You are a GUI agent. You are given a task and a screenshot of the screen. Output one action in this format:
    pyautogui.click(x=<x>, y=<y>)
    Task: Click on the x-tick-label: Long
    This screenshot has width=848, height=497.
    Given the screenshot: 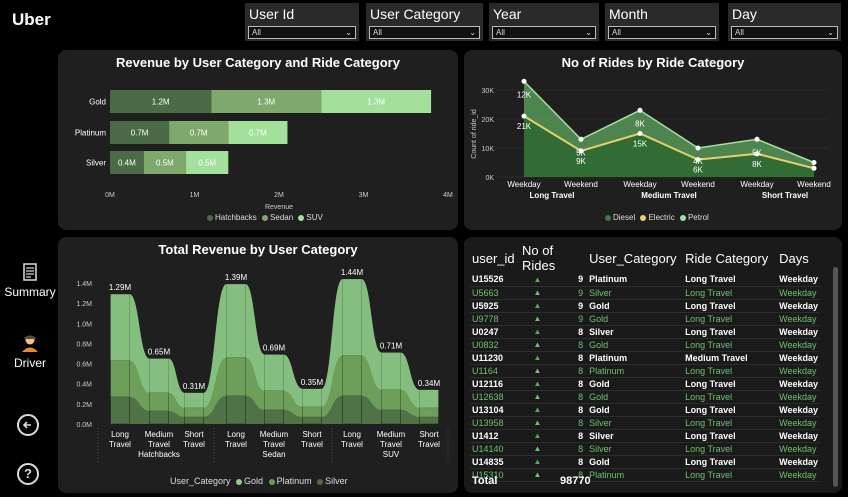 What is the action you would take?
    pyautogui.click(x=236, y=434)
    